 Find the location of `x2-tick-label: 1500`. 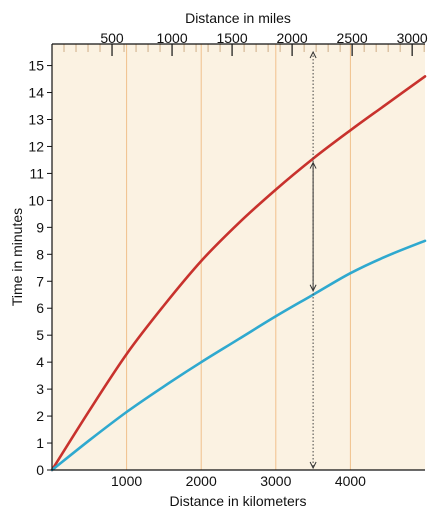

x2-tick-label: 1500 is located at coordinates (231, 38).